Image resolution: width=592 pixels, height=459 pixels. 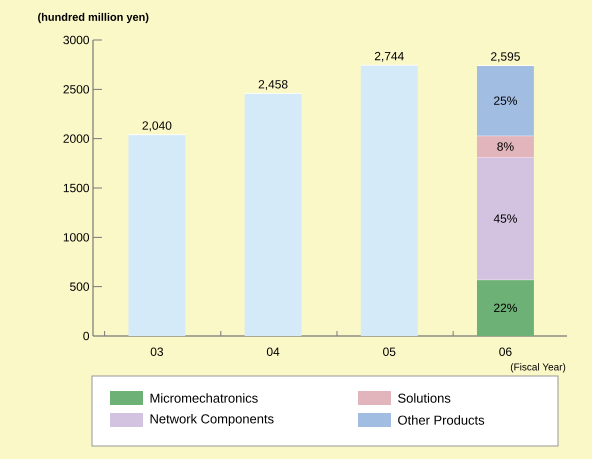 What do you see at coordinates (76, 89) in the screenshot?
I see `y-tick-label: 2500` at bounding box center [76, 89].